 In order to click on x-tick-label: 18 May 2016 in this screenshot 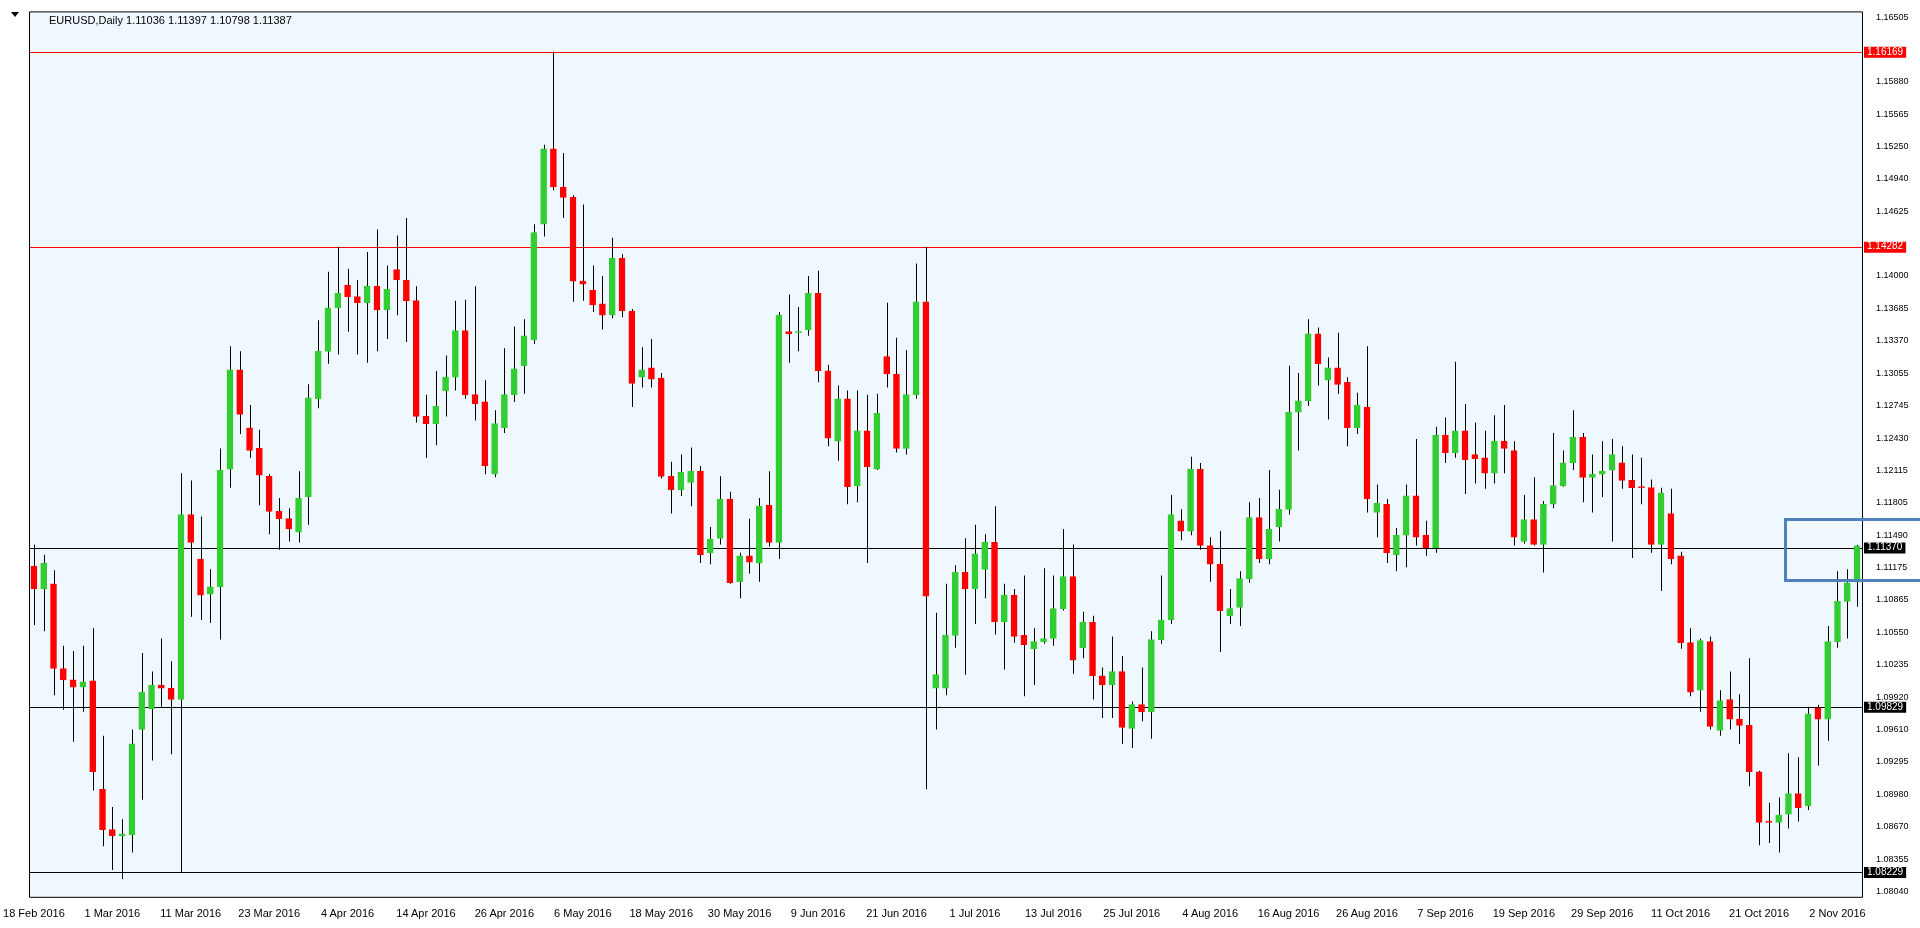, I will do `click(661, 913)`.